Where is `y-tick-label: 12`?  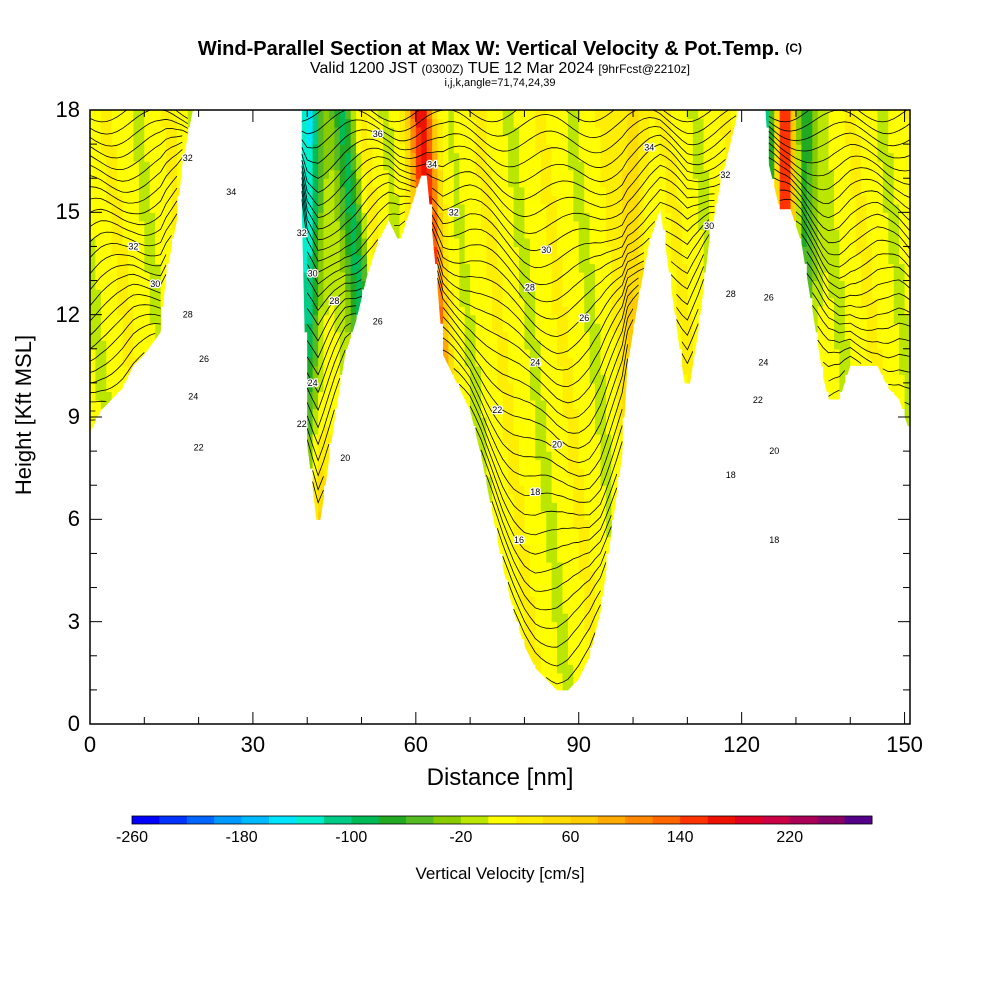 y-tick-label: 12 is located at coordinates (67, 314).